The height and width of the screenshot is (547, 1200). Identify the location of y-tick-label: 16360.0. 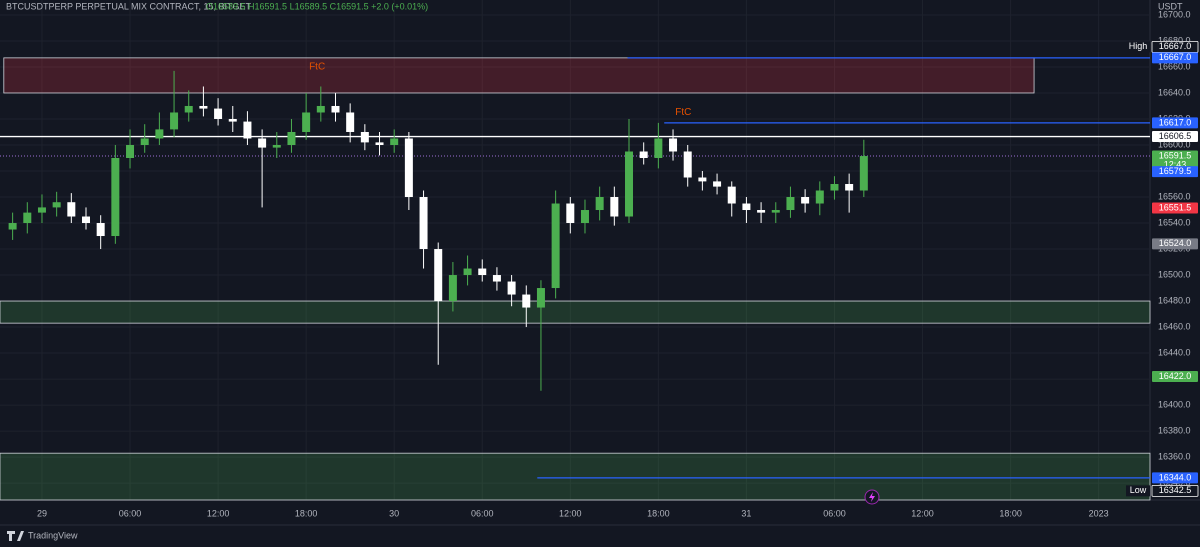
(1174, 456).